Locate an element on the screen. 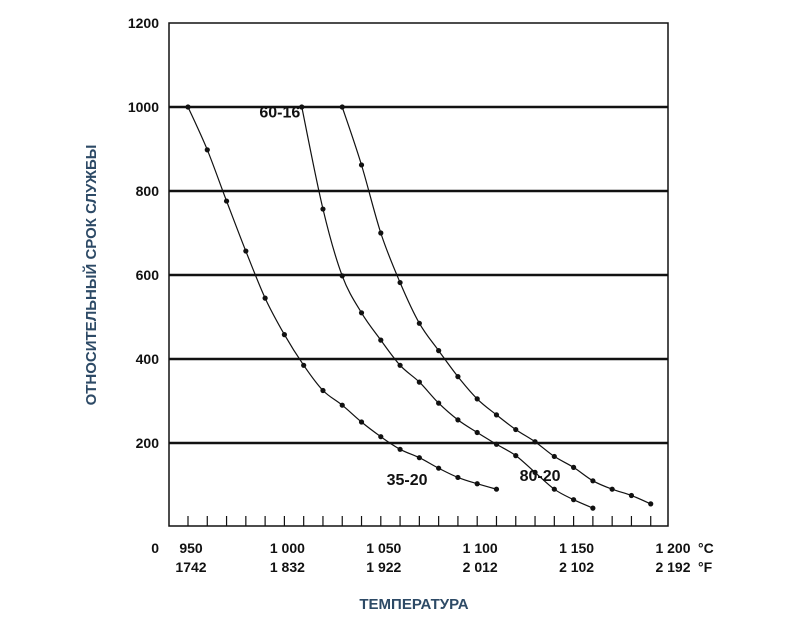 This screenshot has height=620, width=812. y-tick-label-0: 0 is located at coordinates (155, 548).